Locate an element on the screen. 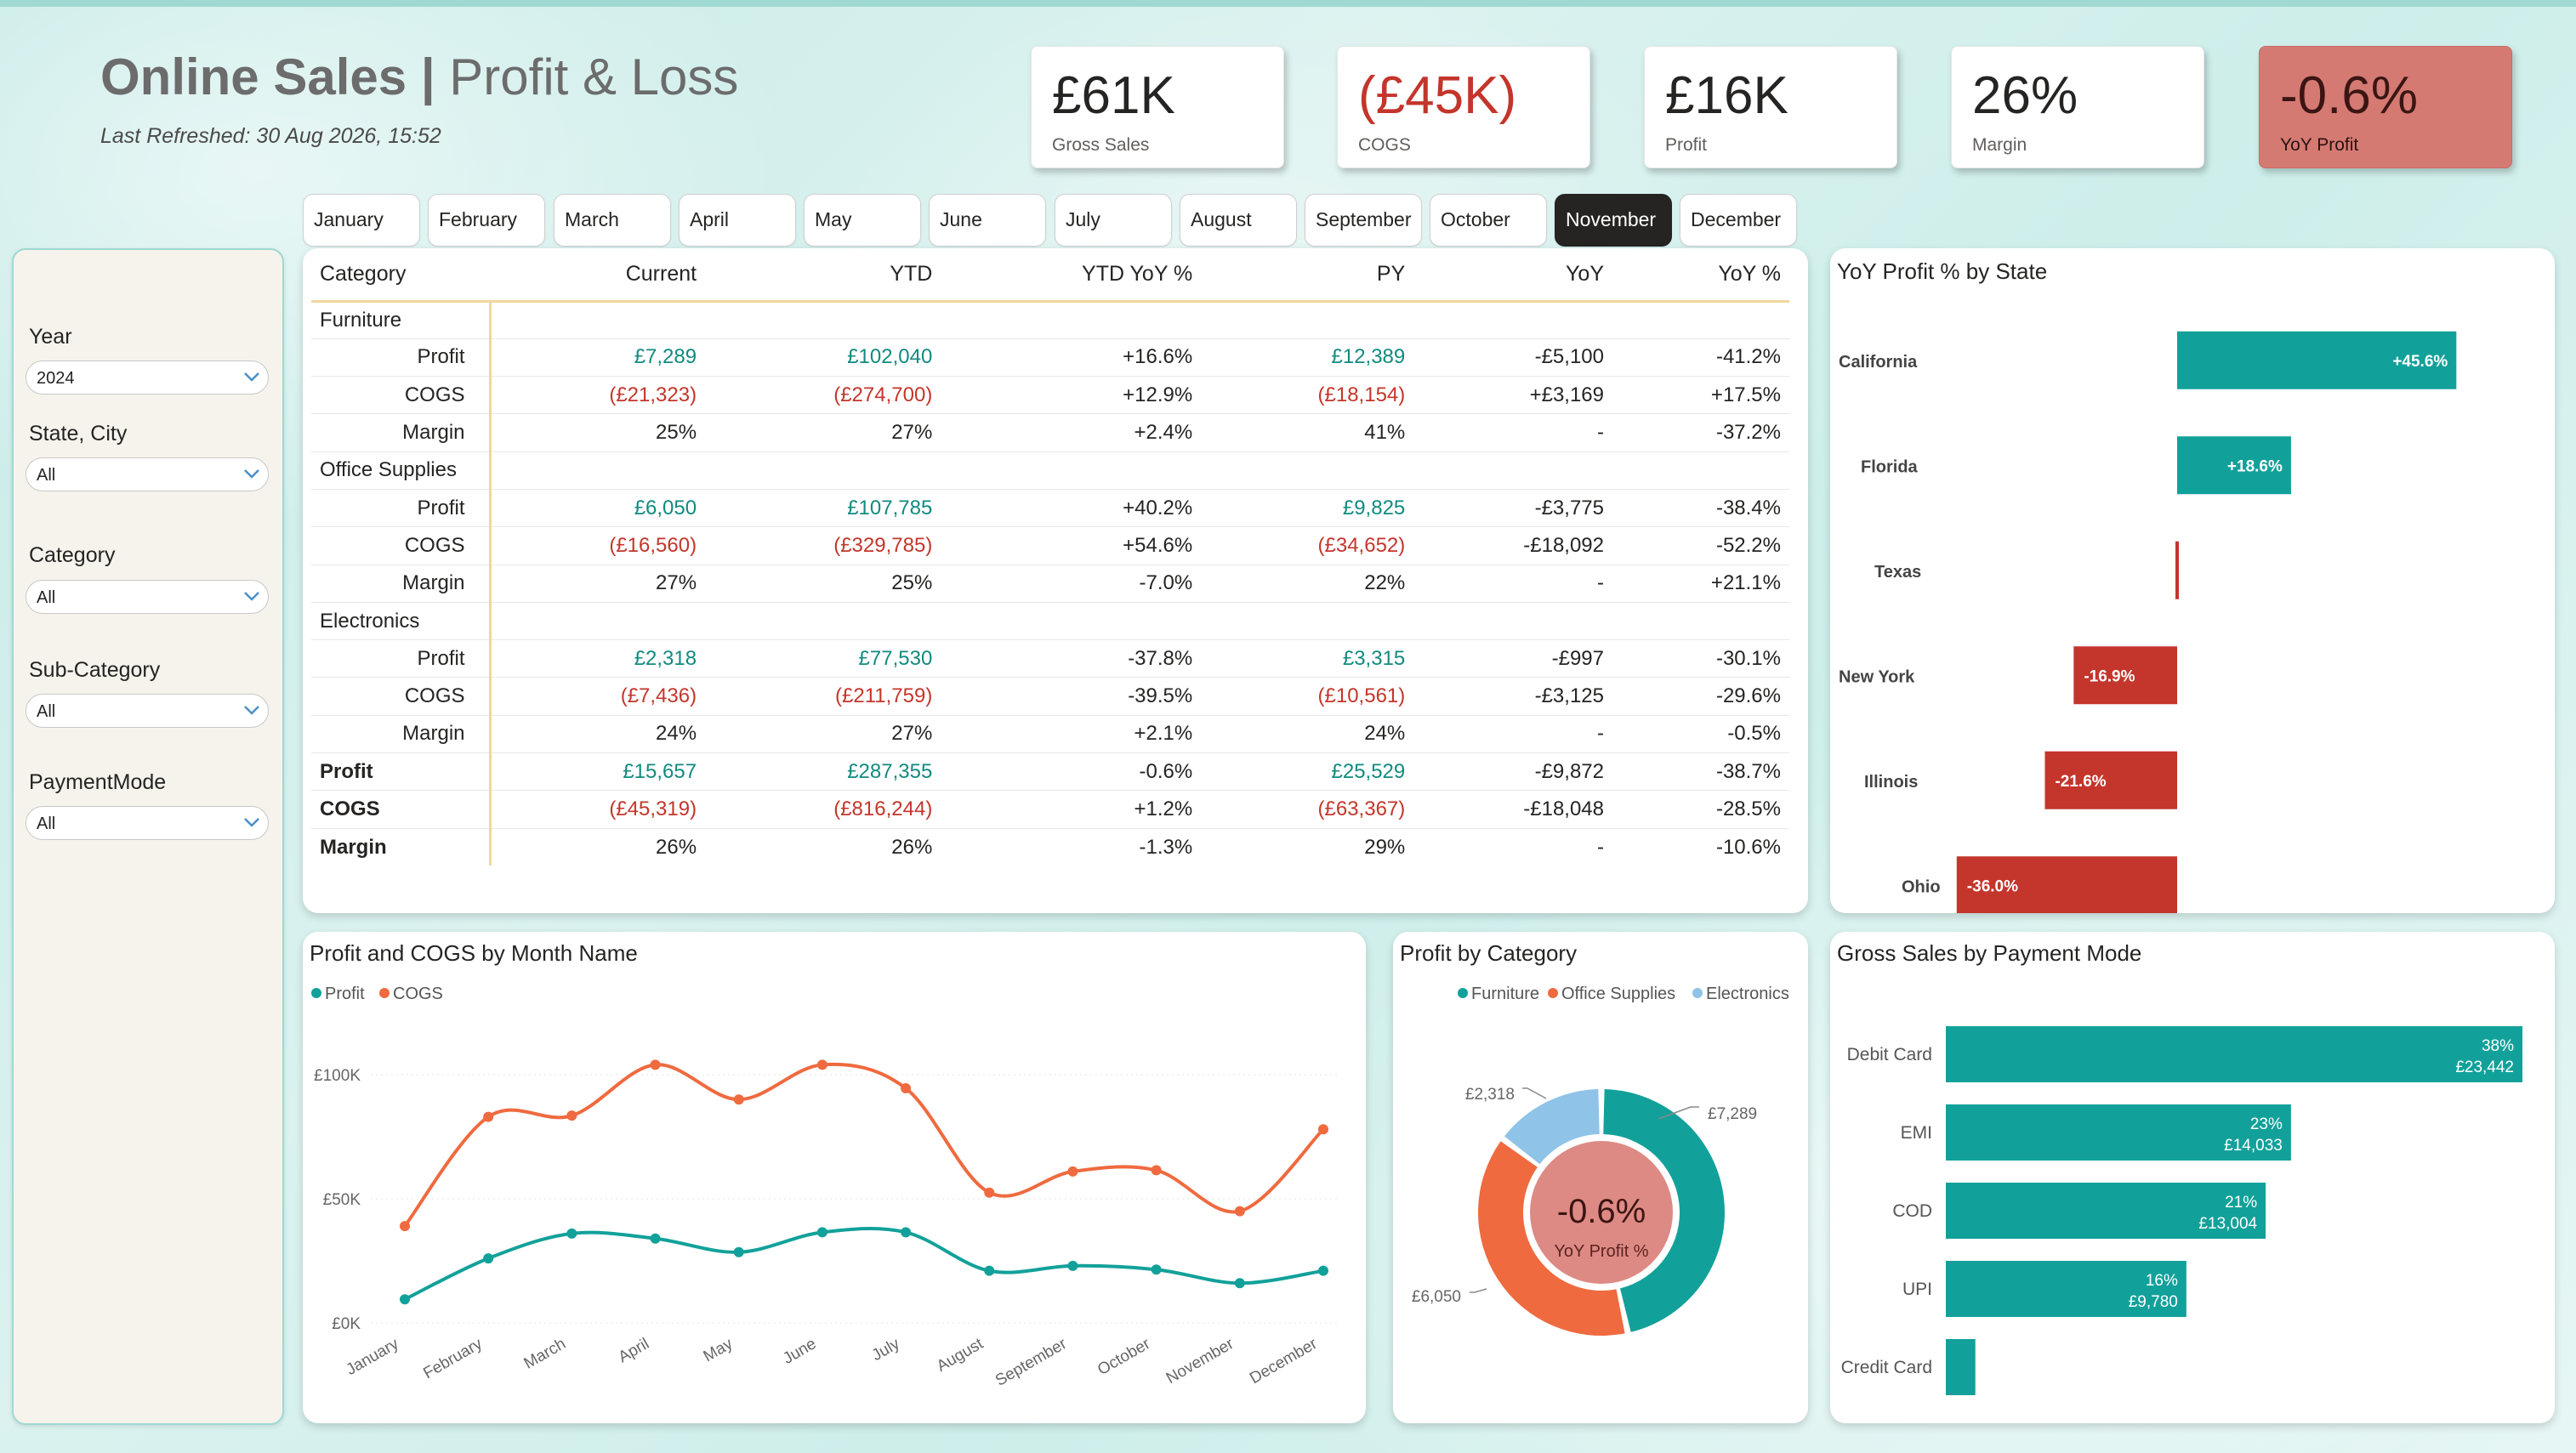  legend-label: Electronics is located at coordinates (1747, 994).